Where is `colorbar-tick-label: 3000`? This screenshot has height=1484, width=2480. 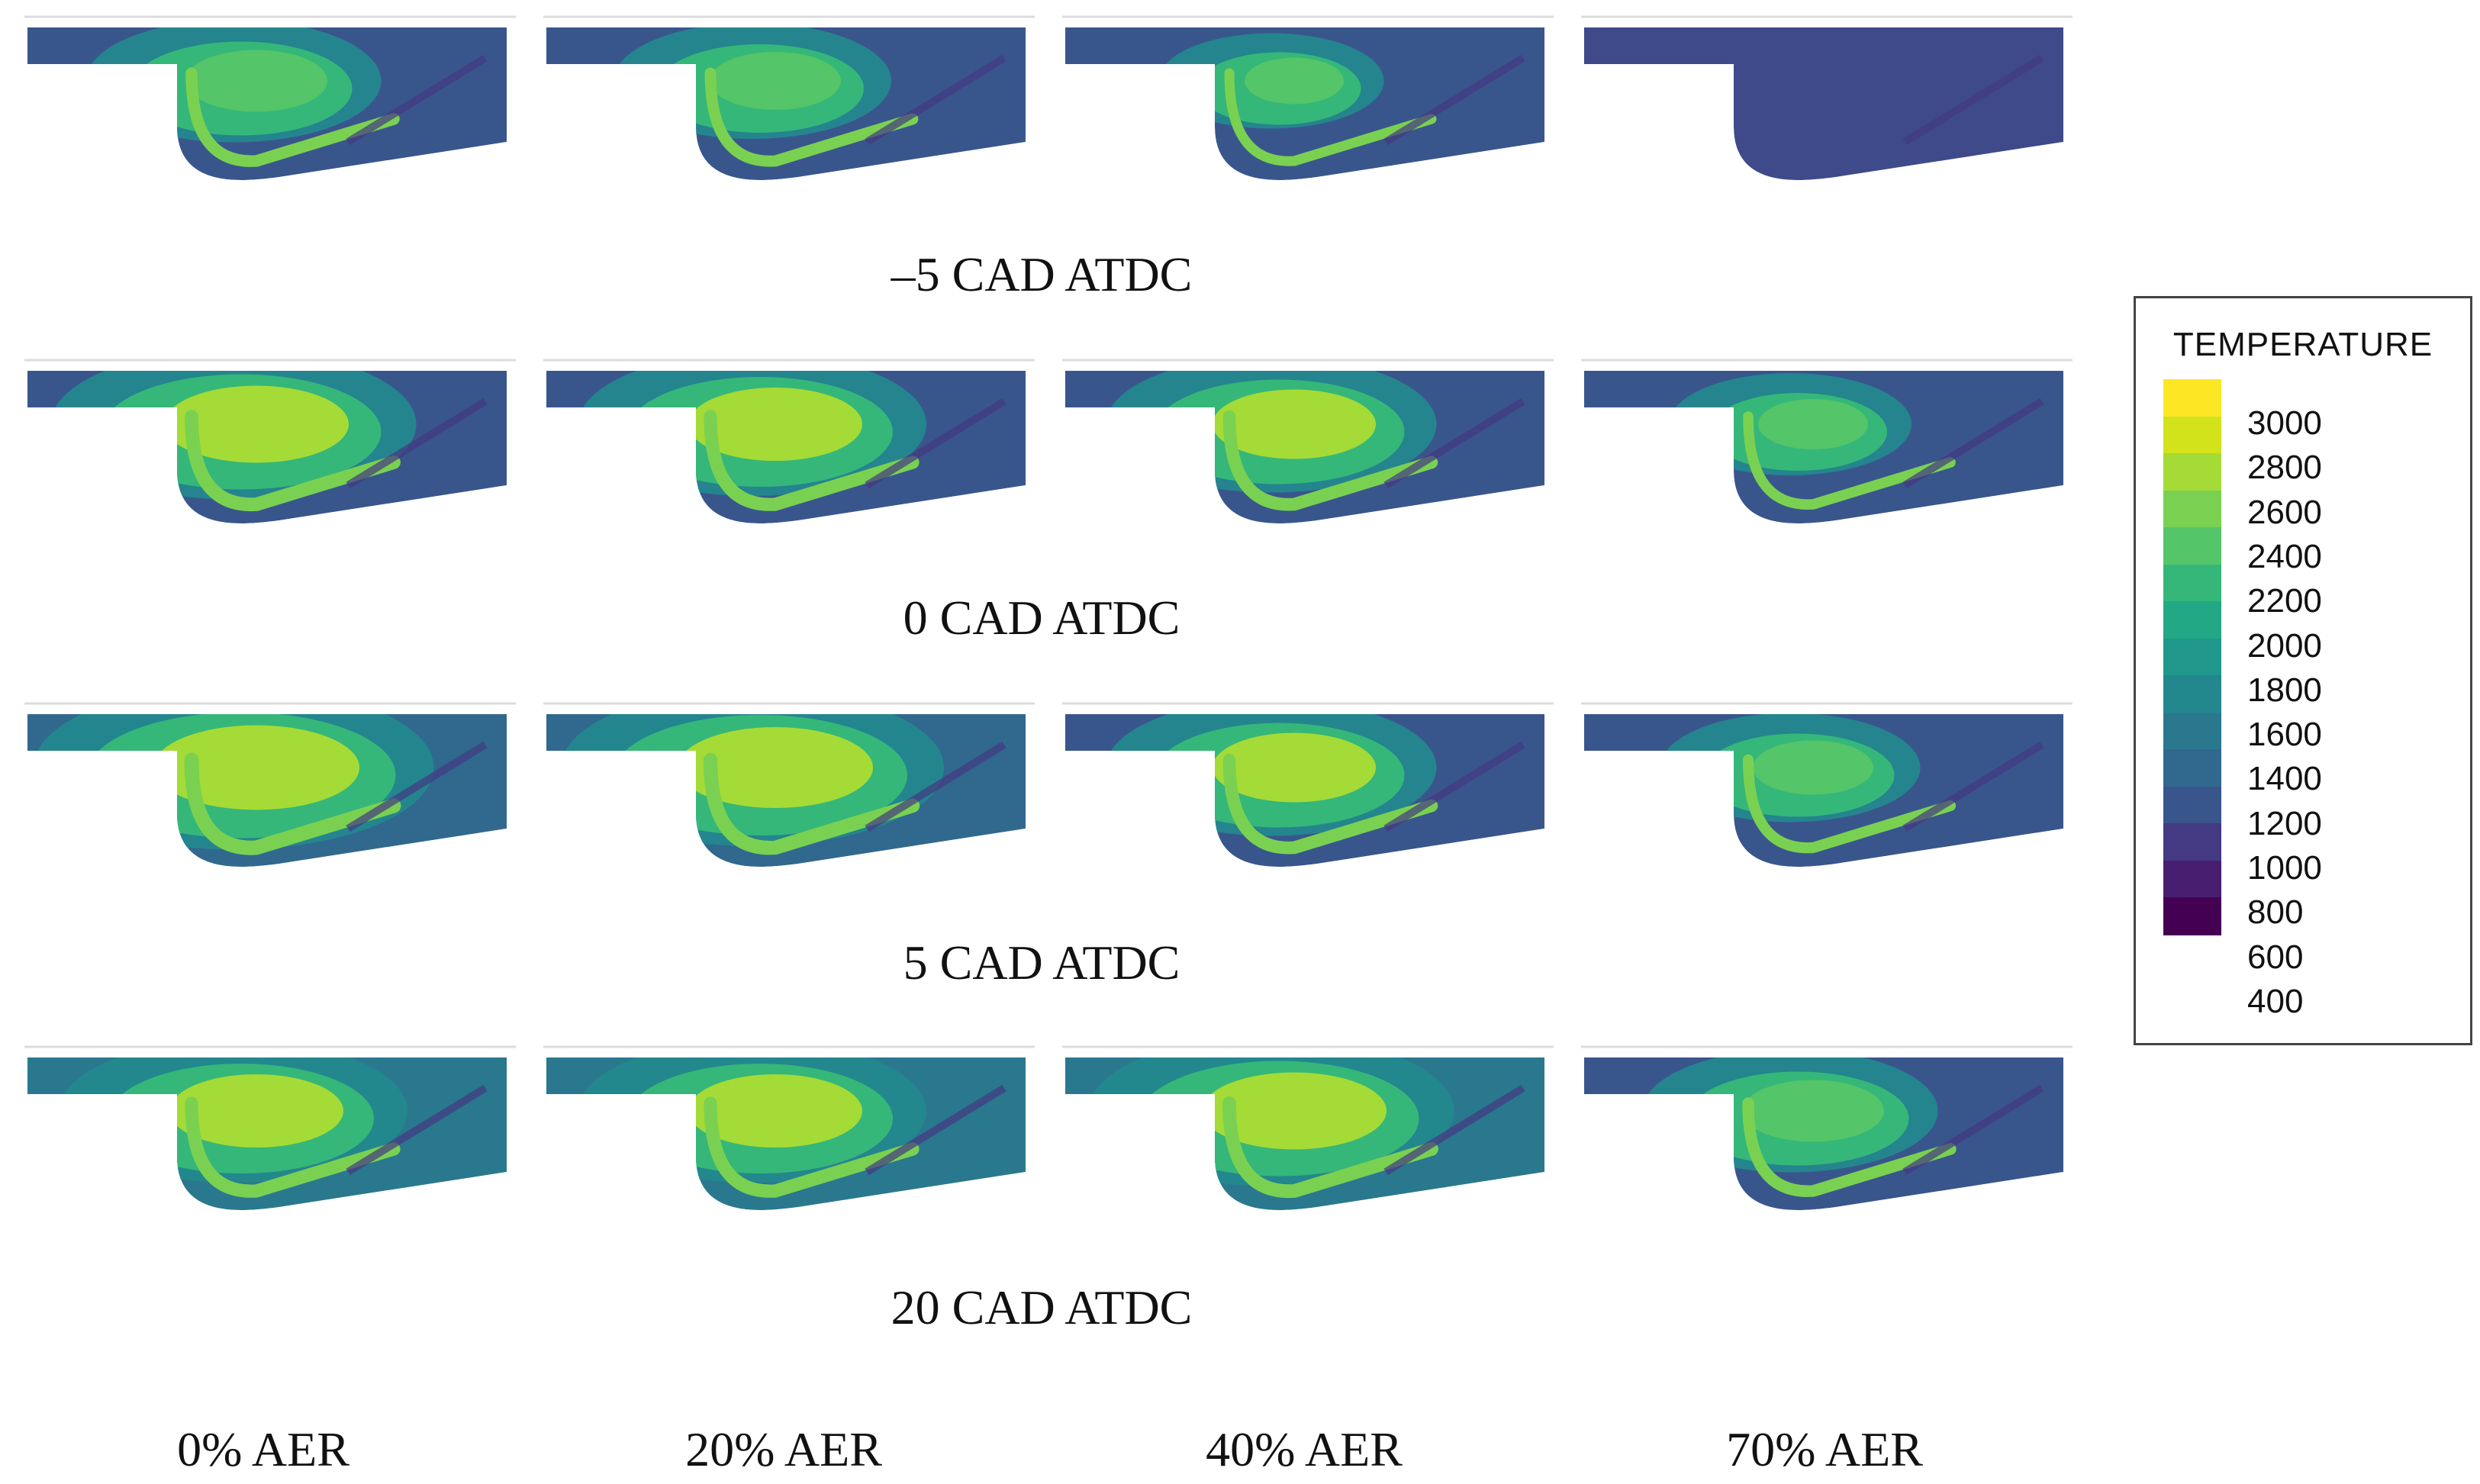 colorbar-tick-label: 3000 is located at coordinates (2285, 423).